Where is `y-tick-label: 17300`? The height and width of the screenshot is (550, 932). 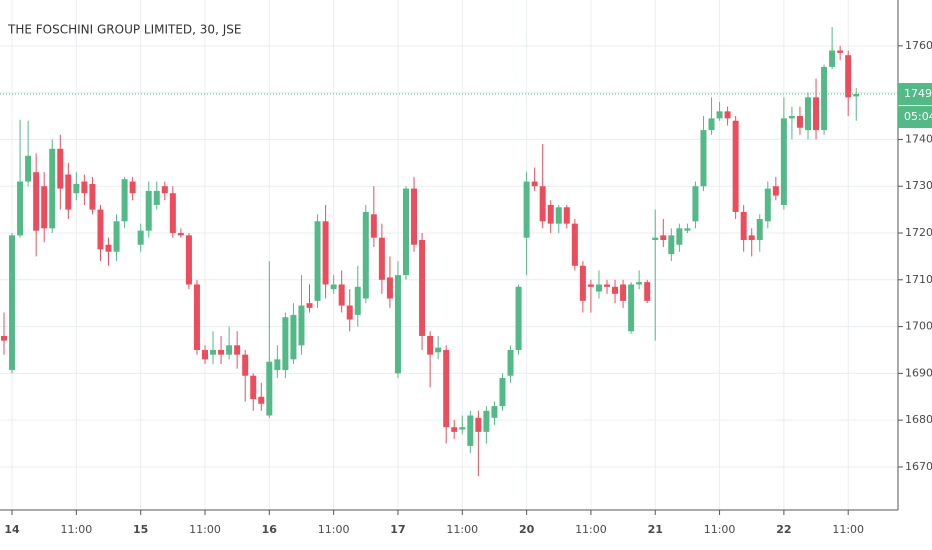 y-tick-label: 17300 is located at coordinates (918, 185).